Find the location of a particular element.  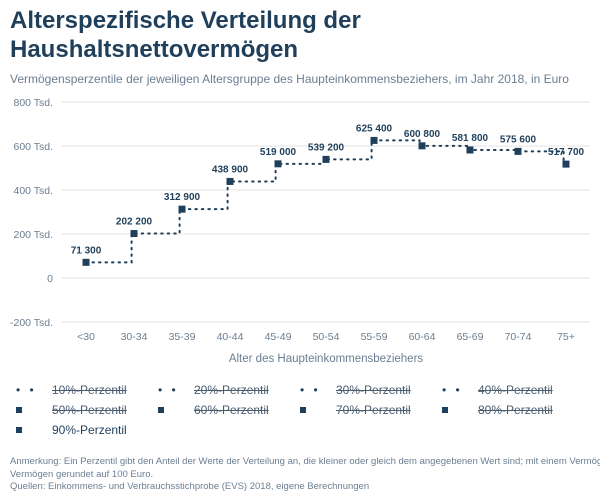

legend-item: 70%-Perzentil is located at coordinates (355, 410).